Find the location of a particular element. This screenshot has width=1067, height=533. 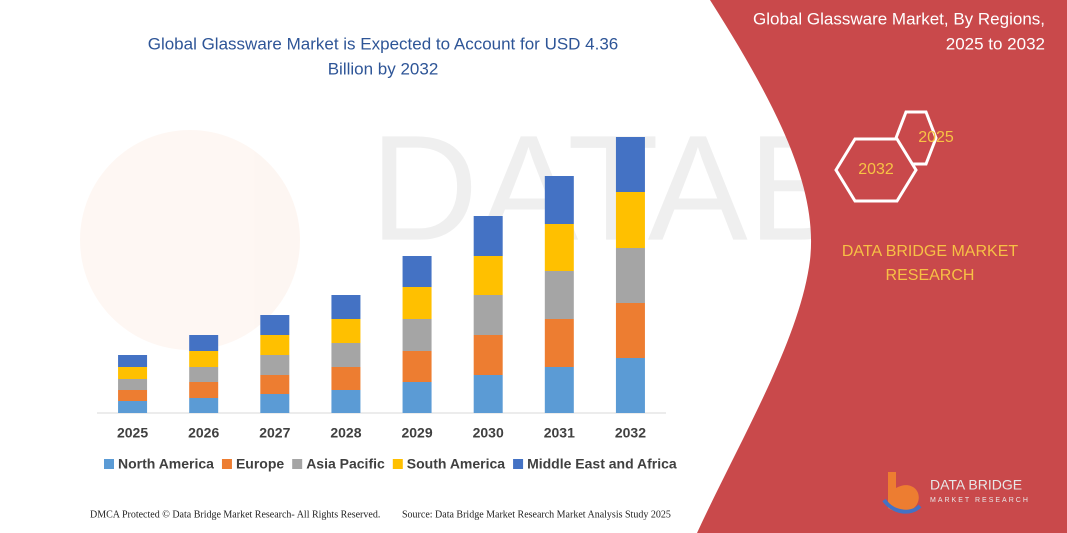

legend-label: South America is located at coordinates (456, 464).